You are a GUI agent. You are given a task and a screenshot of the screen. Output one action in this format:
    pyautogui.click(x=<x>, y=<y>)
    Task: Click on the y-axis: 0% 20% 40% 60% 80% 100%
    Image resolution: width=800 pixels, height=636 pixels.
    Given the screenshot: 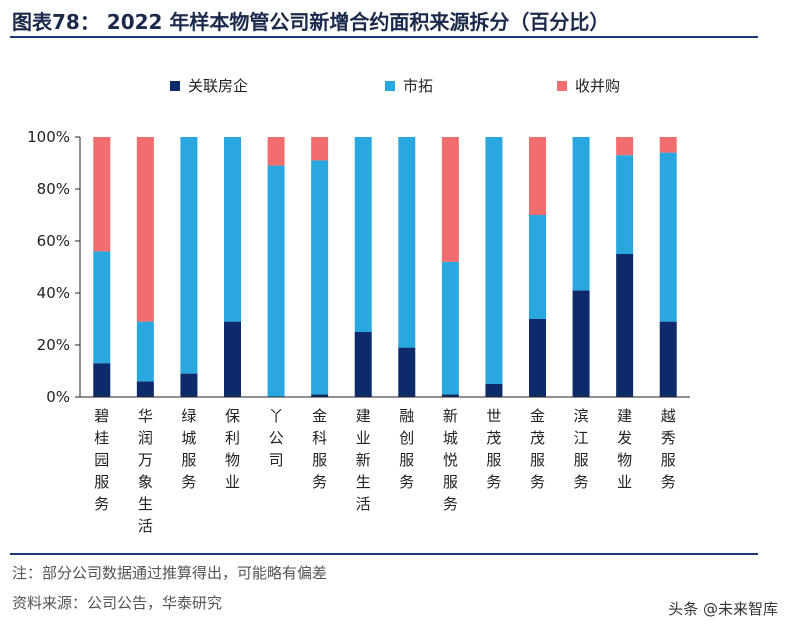 What is the action you would take?
    pyautogui.click(x=54, y=267)
    